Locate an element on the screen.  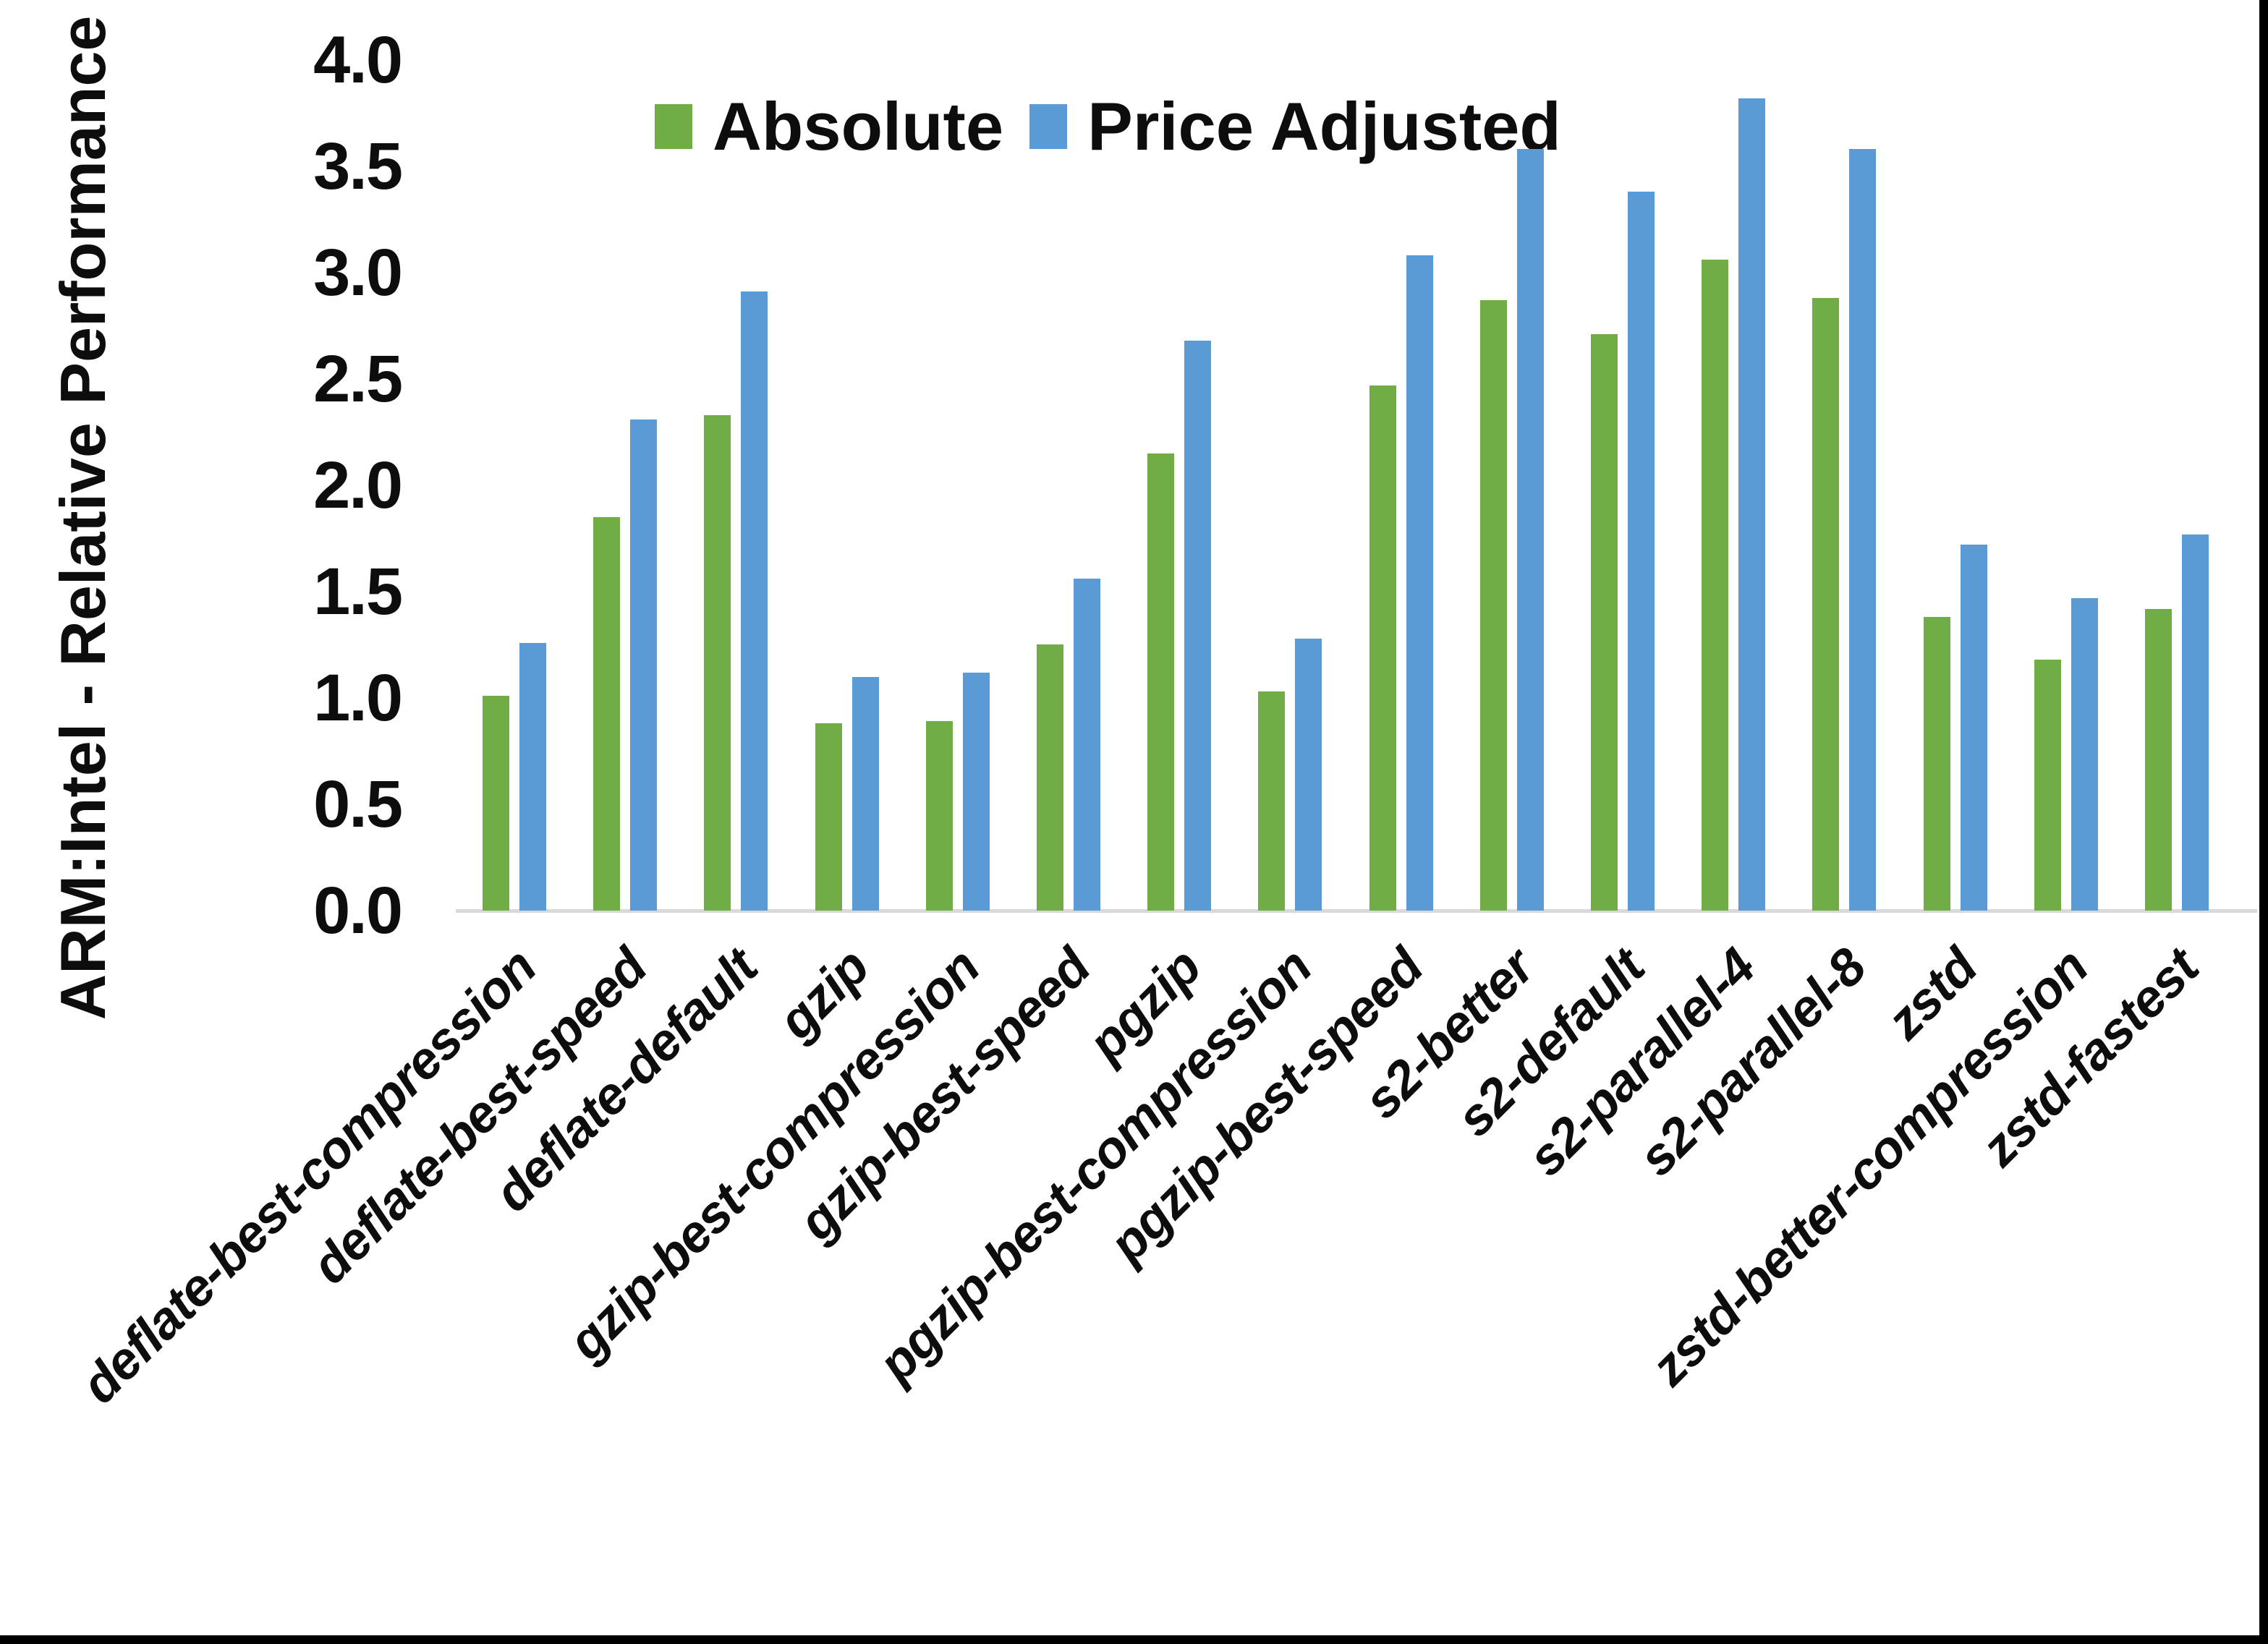
y-tick-label: 3.0 is located at coordinates (358, 273).